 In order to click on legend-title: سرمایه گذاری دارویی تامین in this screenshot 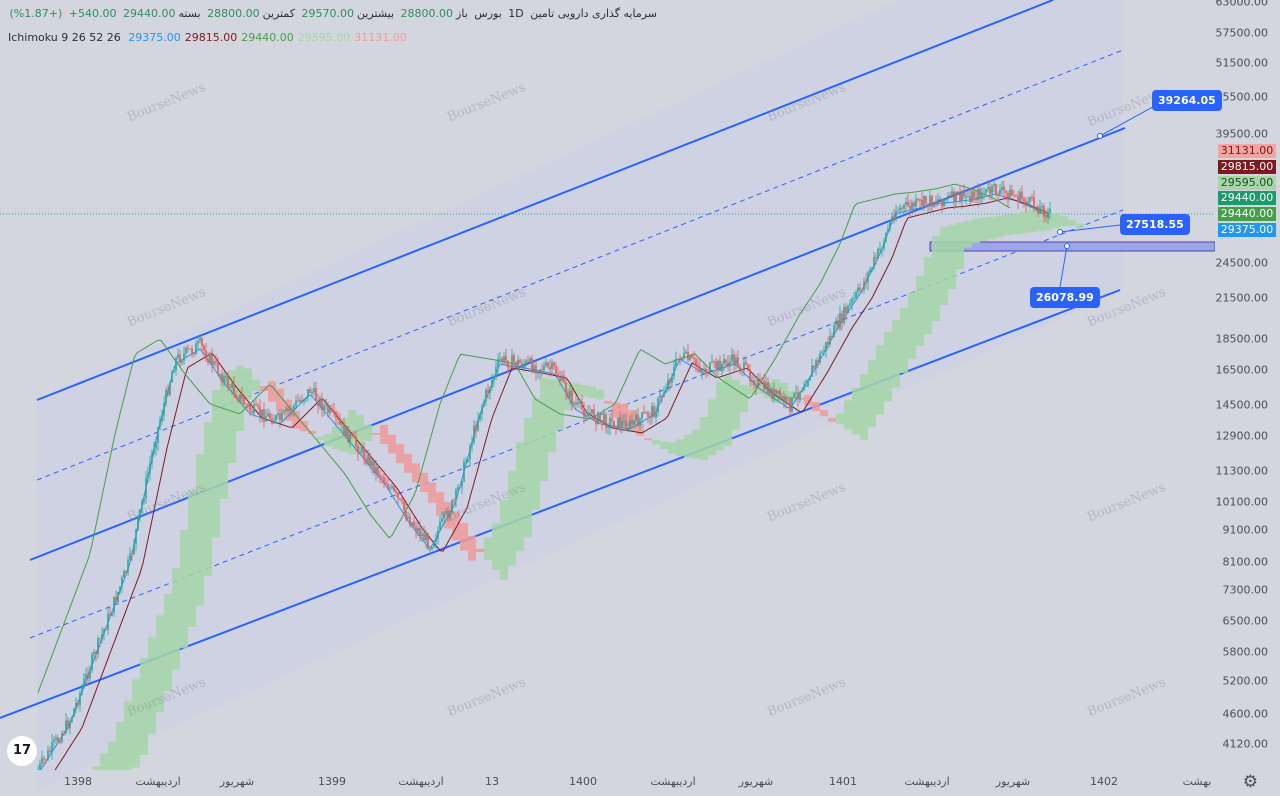, I will do `click(593, 13)`.